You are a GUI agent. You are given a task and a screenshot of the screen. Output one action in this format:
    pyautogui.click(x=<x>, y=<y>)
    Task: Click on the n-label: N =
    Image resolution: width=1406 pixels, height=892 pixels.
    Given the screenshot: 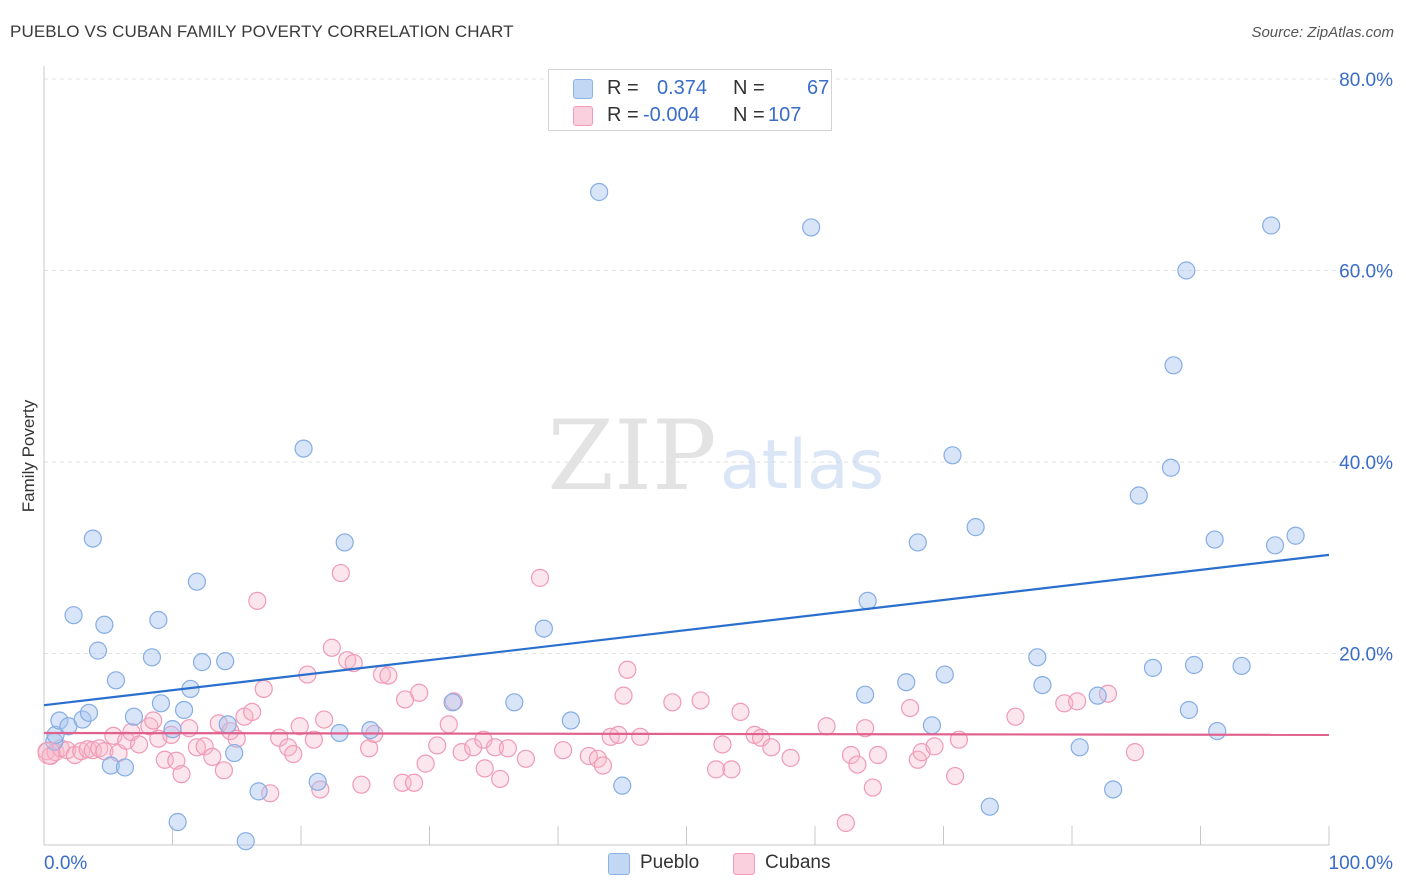 What is the action you would take?
    pyautogui.click(x=749, y=115)
    